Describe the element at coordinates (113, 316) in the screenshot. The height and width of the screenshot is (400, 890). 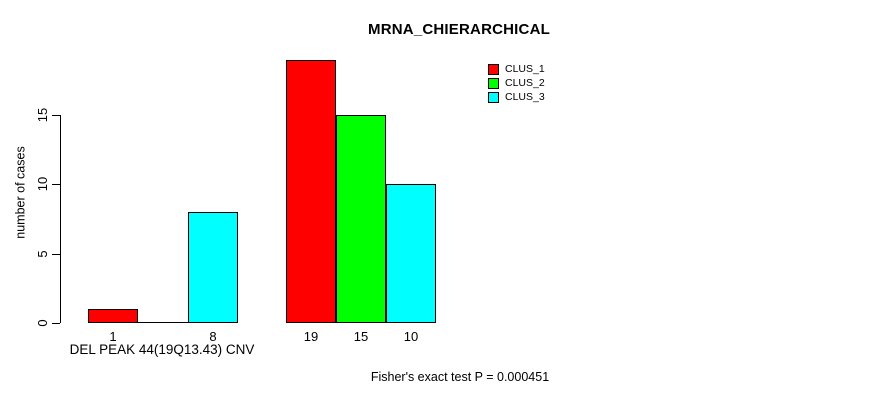
I see `bar-clus_1-group1` at that location.